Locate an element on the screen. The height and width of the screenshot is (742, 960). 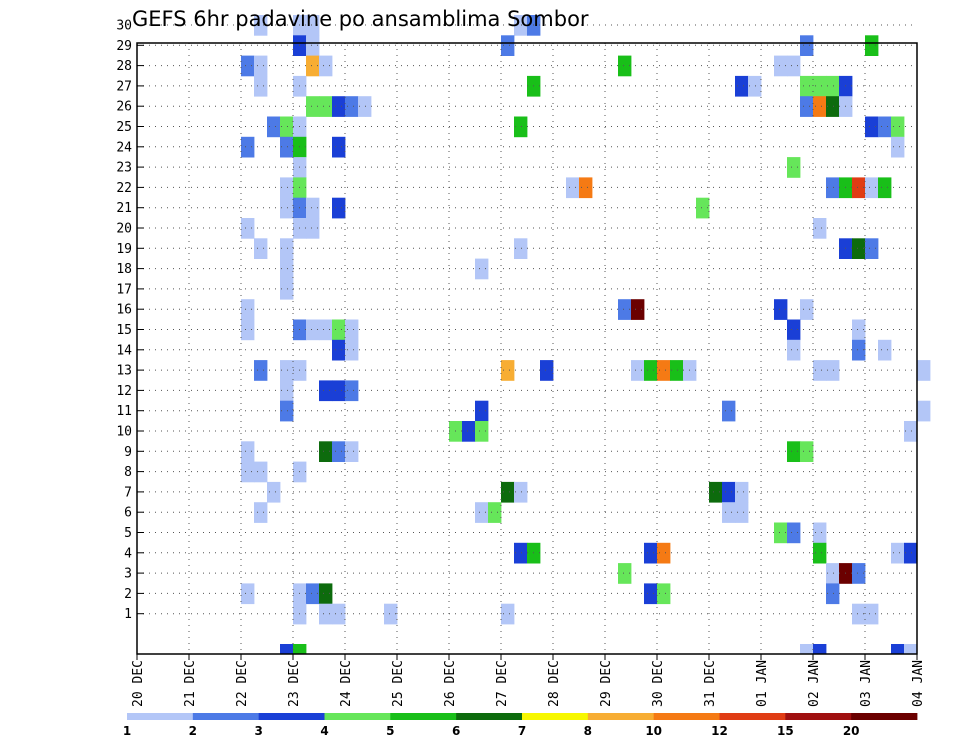
x-tick-label: 22 DEC is located at coordinates (242, 683).